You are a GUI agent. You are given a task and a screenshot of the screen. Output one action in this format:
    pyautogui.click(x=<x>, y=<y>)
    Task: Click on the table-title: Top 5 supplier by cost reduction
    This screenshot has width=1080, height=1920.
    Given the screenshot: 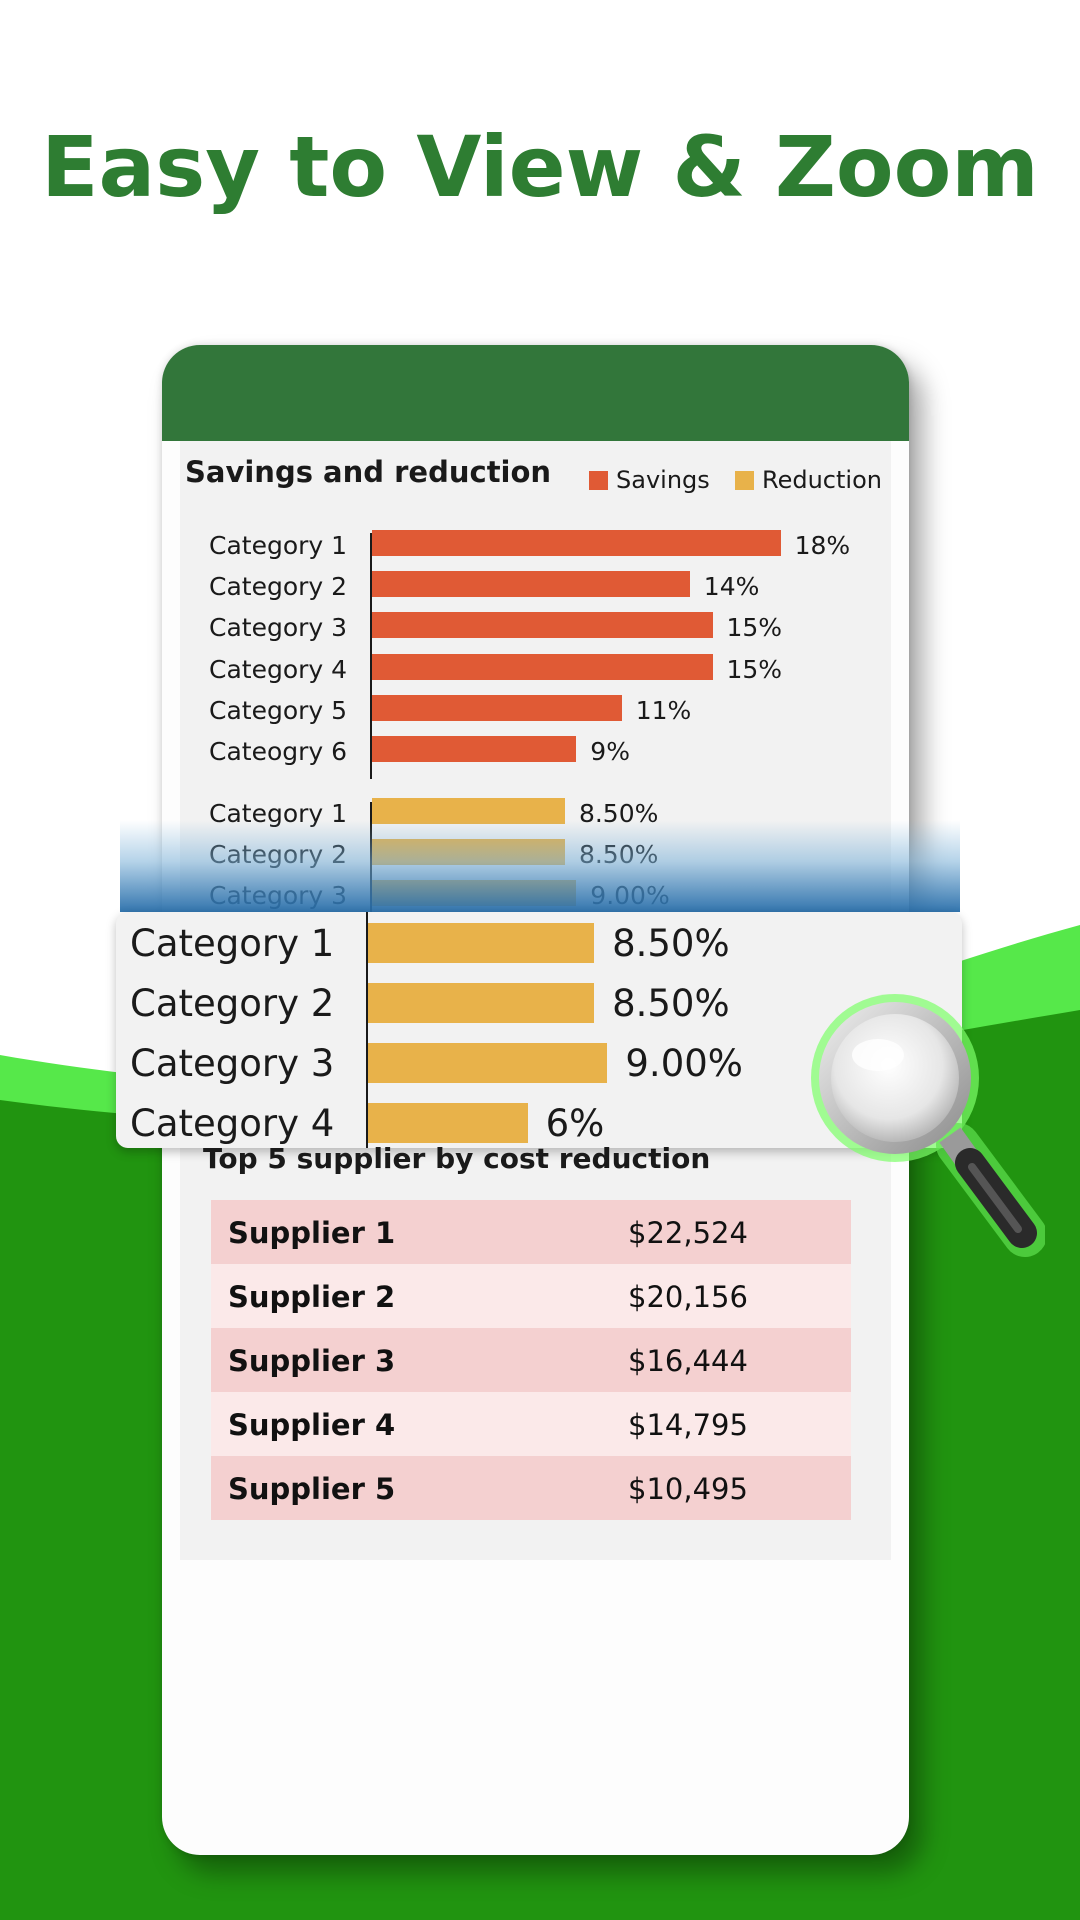 What is the action you would take?
    pyautogui.click(x=457, y=1158)
    